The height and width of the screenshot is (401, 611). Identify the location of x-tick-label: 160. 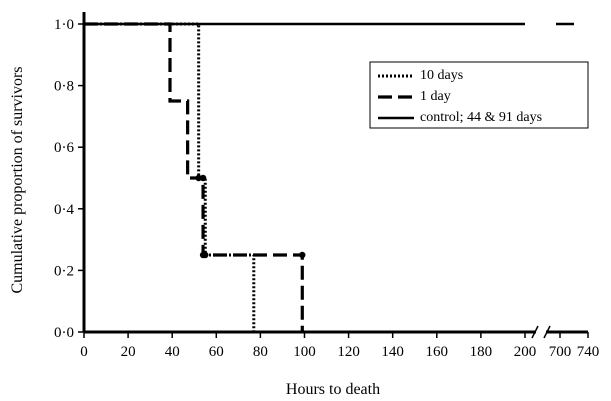
(437, 352).